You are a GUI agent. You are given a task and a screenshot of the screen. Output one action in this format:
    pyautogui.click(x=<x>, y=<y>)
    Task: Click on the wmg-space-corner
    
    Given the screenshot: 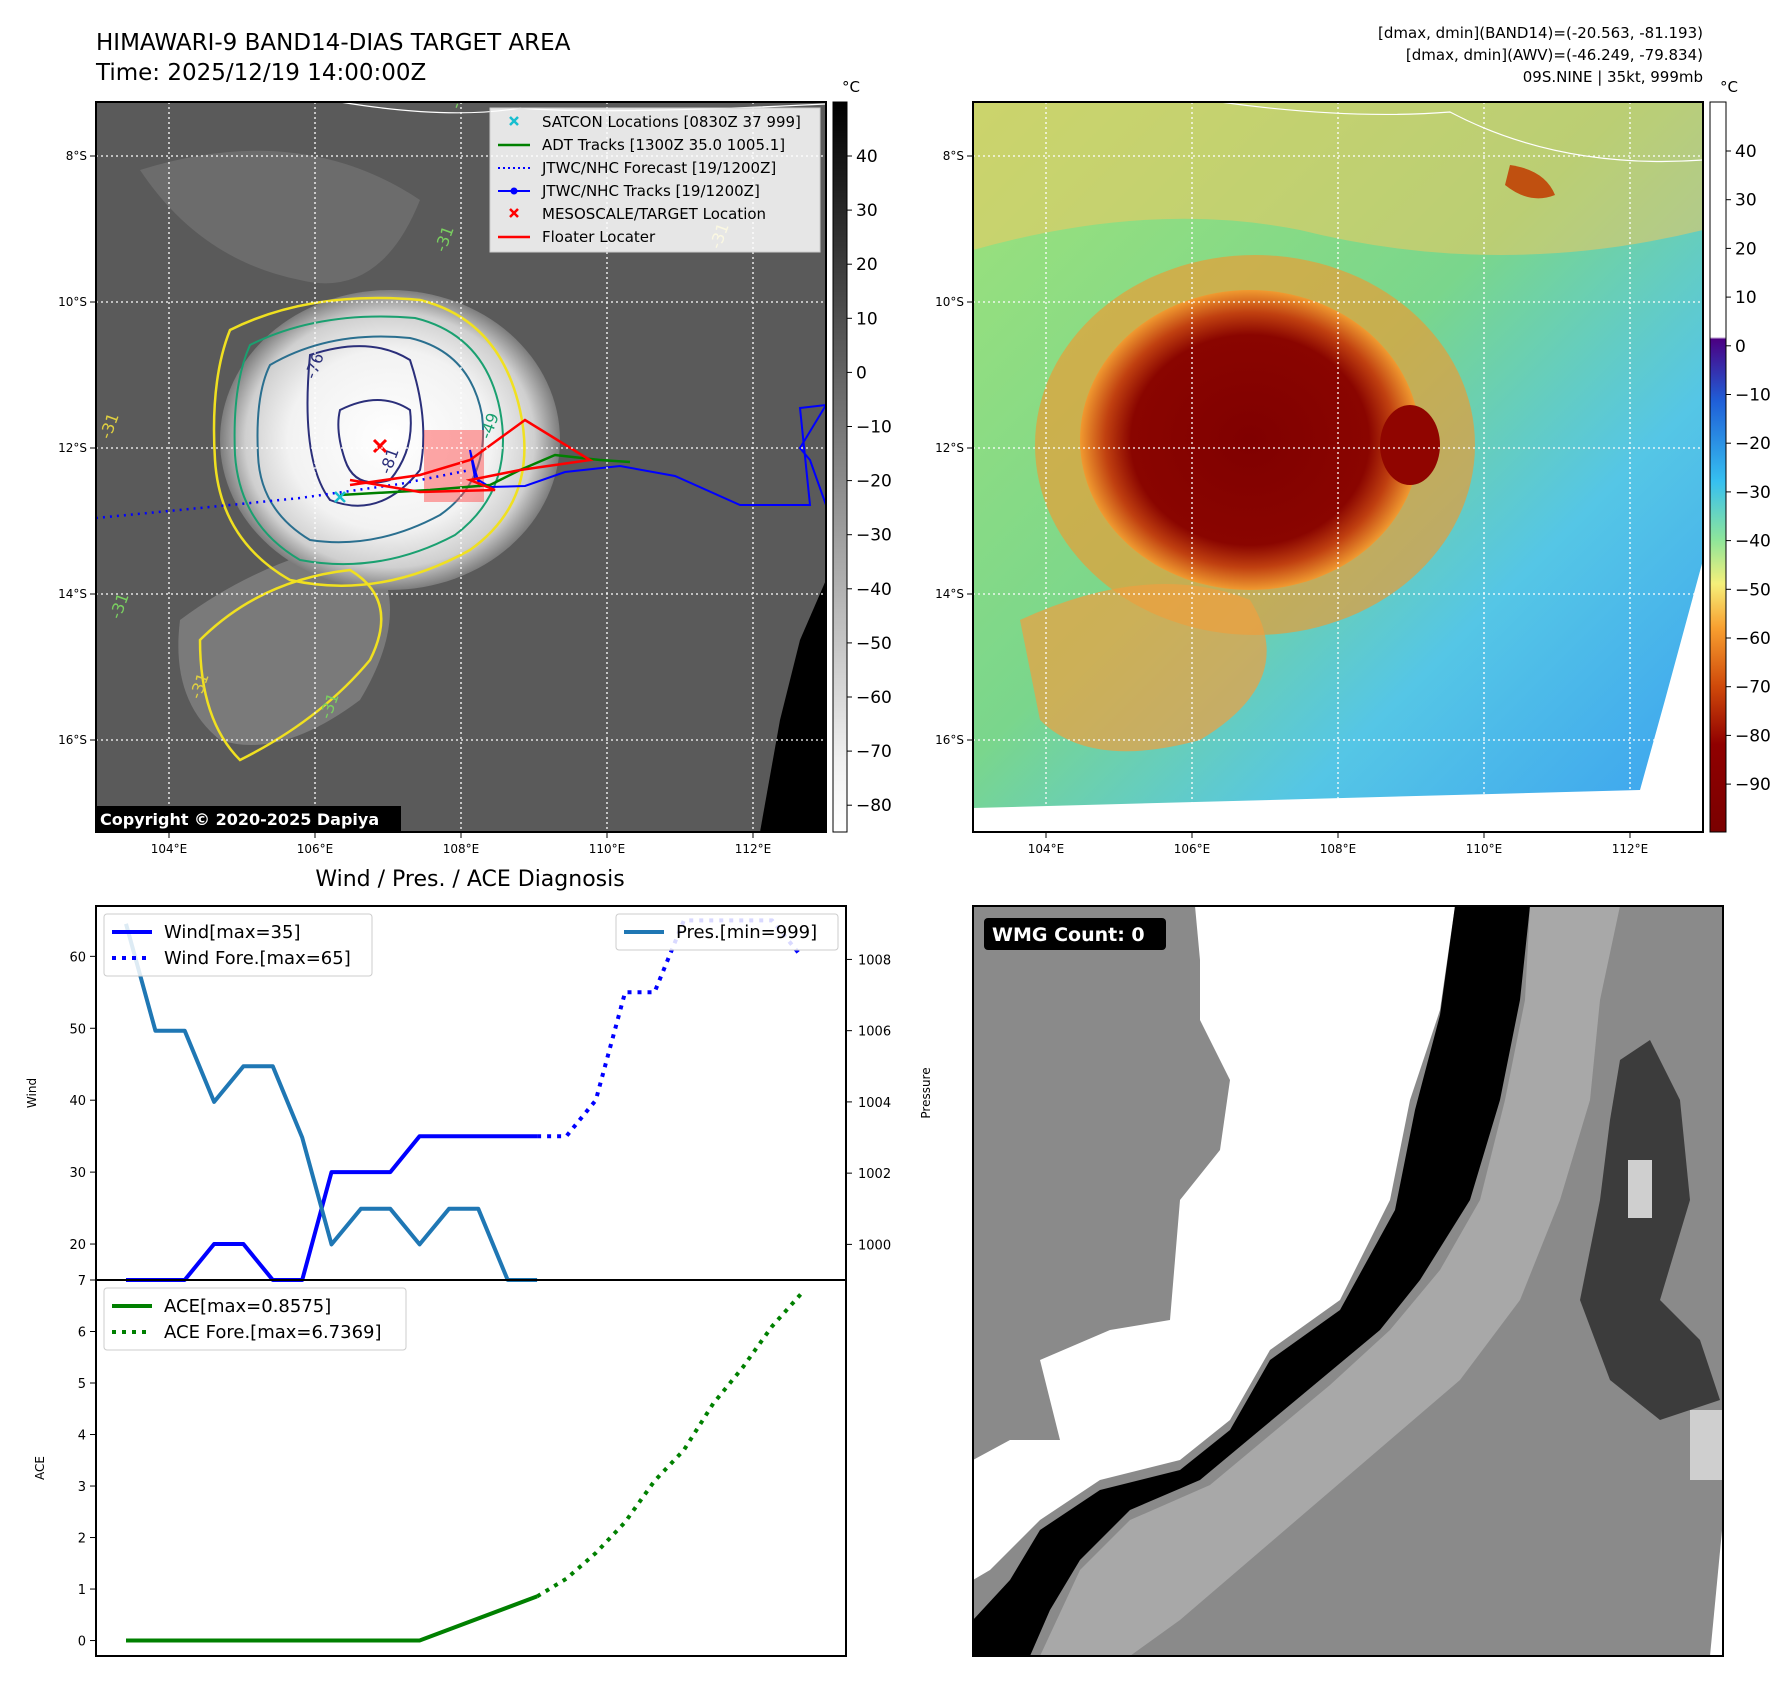 What is the action you would take?
    pyautogui.click(x=1716, y=1588)
    